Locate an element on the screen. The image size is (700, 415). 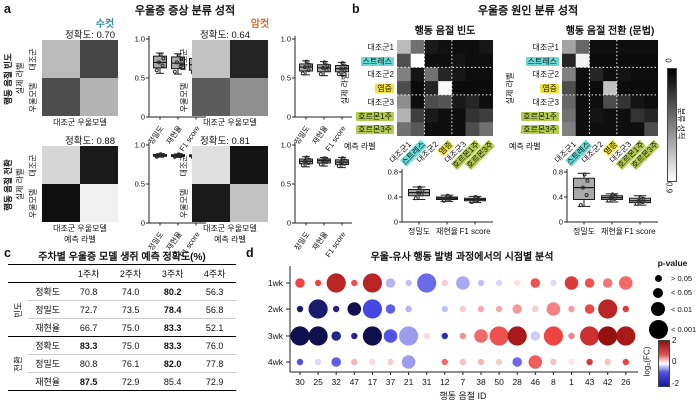
matrix-cols-male-transition: 대조군 우울모델 is located at coordinates (80, 228).